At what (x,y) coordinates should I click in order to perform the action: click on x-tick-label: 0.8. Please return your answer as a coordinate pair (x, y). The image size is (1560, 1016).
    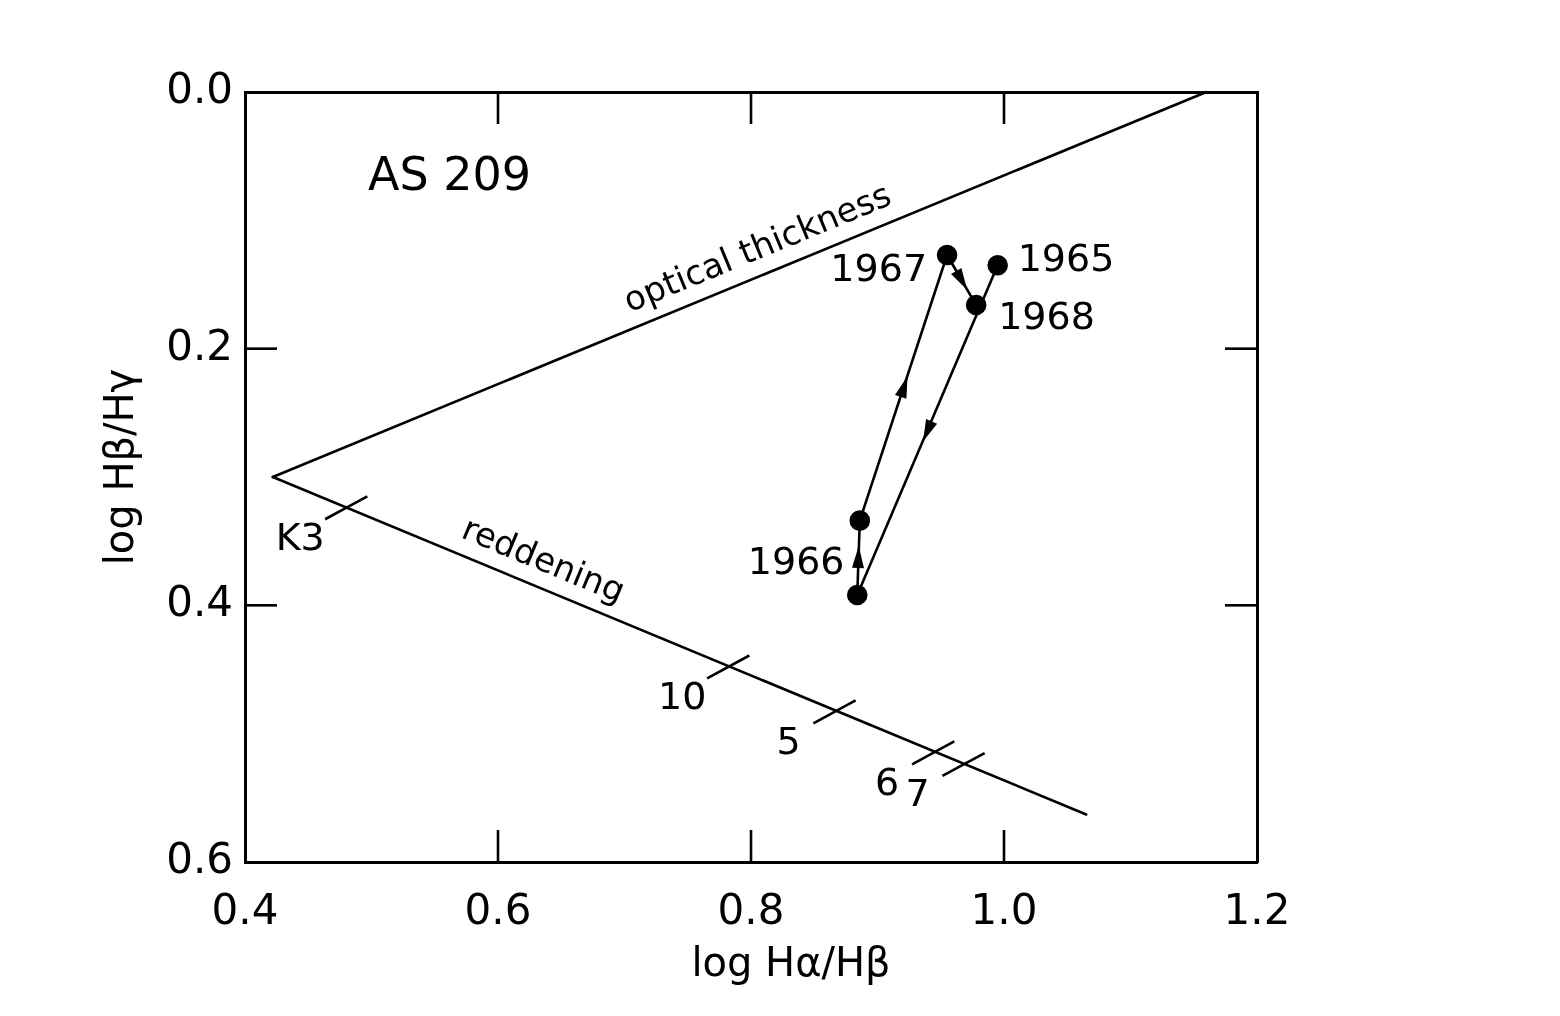
    Looking at the image, I should click on (751, 910).